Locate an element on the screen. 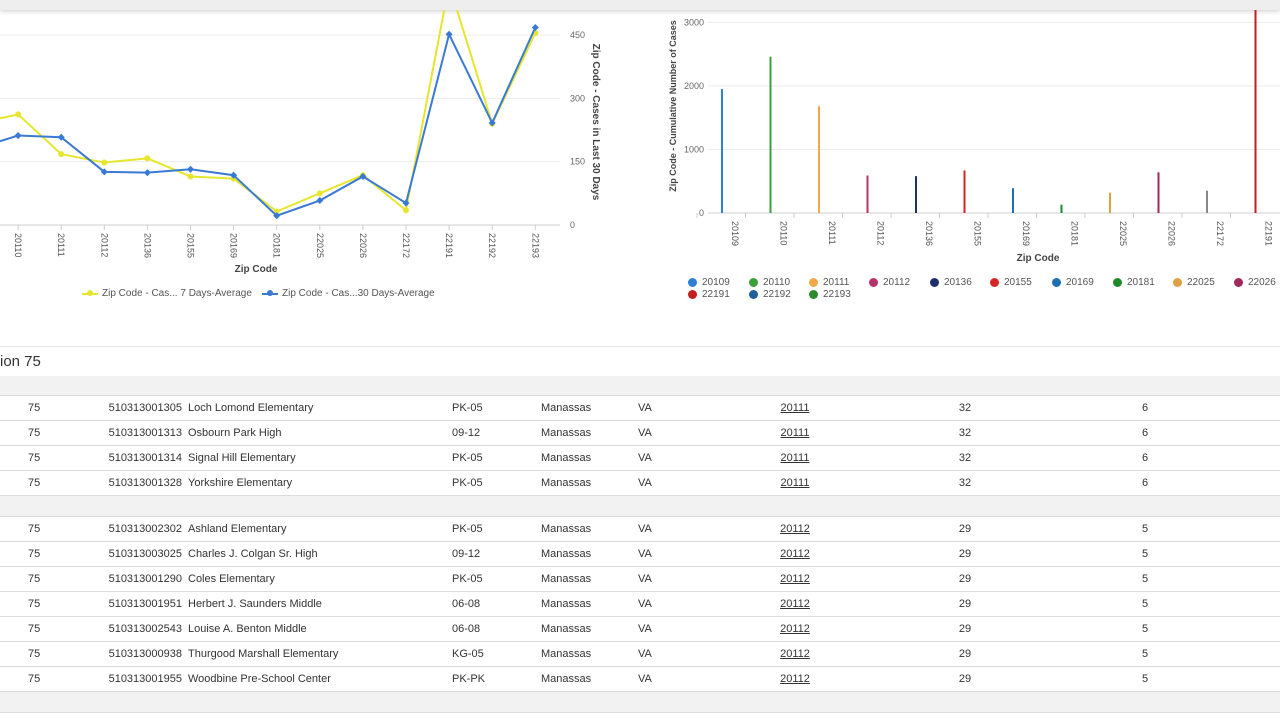 This screenshot has width=1280, height=720. legend-item-22191: 22191 is located at coordinates (709, 294).